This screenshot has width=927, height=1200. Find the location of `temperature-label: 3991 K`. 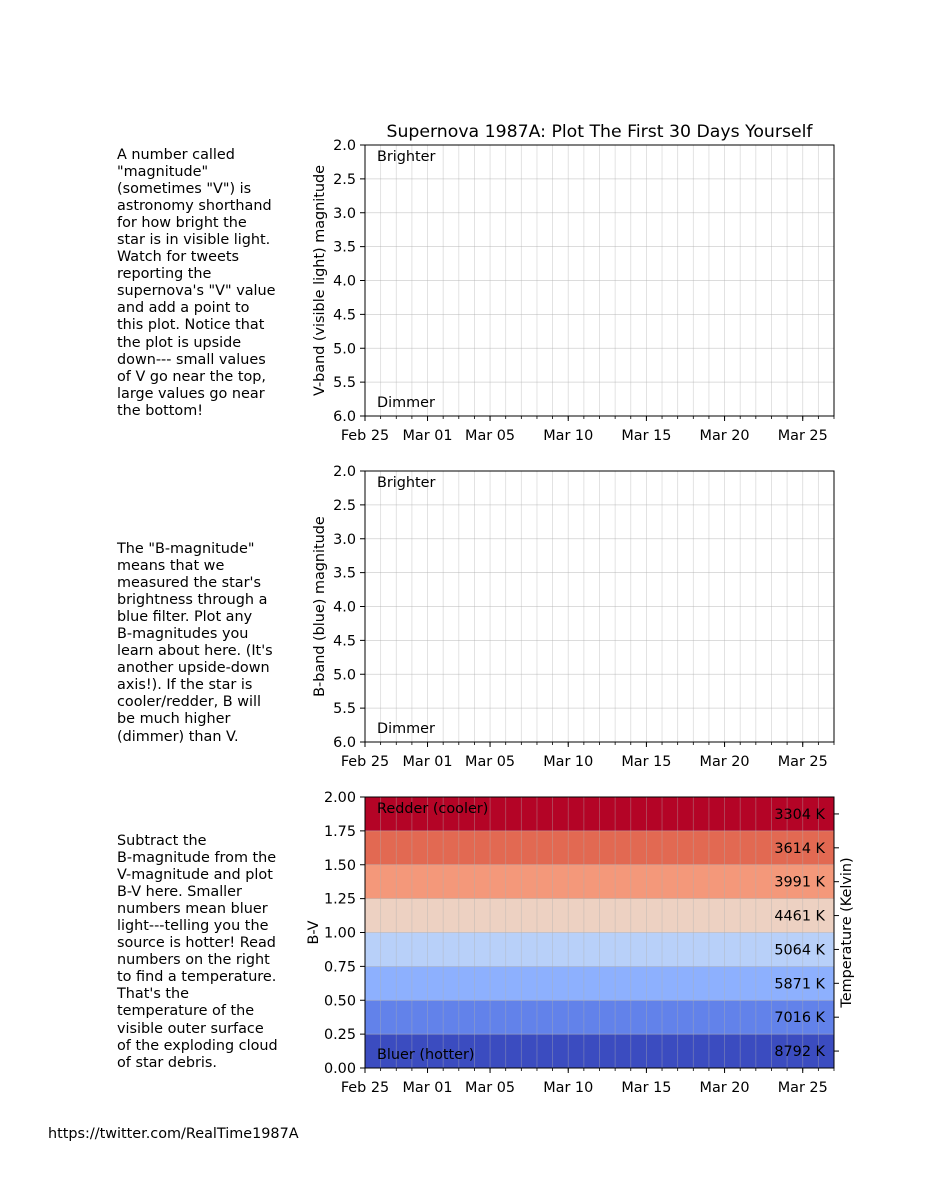

temperature-label: 3991 K is located at coordinates (799, 883).